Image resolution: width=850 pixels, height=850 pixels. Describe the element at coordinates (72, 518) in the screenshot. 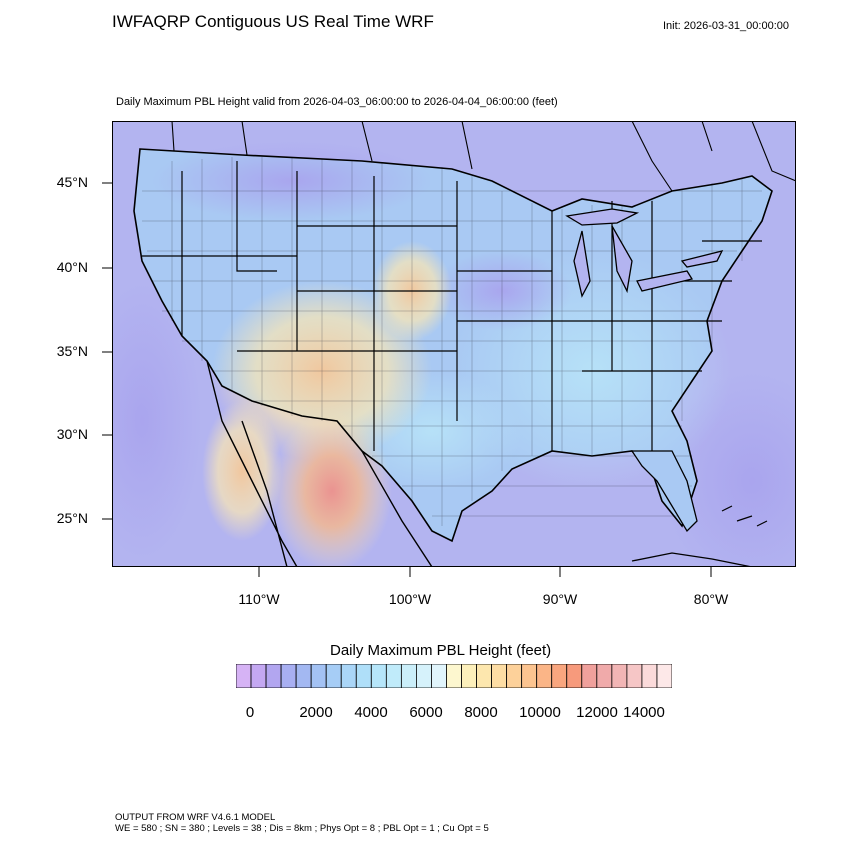

I see `lat-label-25: 25°N` at that location.